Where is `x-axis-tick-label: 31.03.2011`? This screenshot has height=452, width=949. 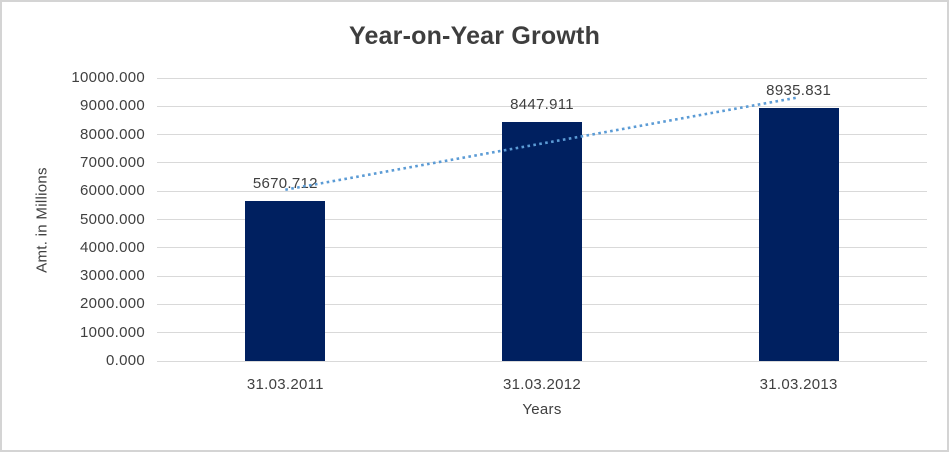 x-axis-tick-label: 31.03.2011 is located at coordinates (285, 384).